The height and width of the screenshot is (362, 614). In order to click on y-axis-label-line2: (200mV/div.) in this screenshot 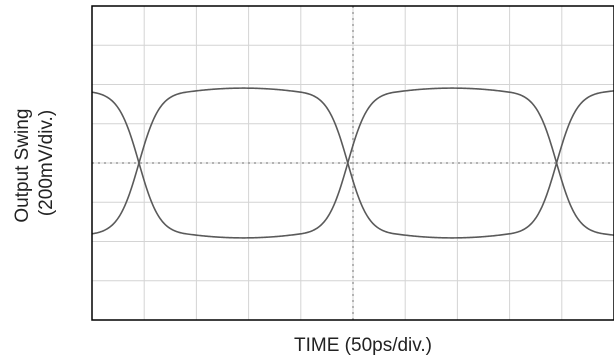, I will do `click(46, 163)`.